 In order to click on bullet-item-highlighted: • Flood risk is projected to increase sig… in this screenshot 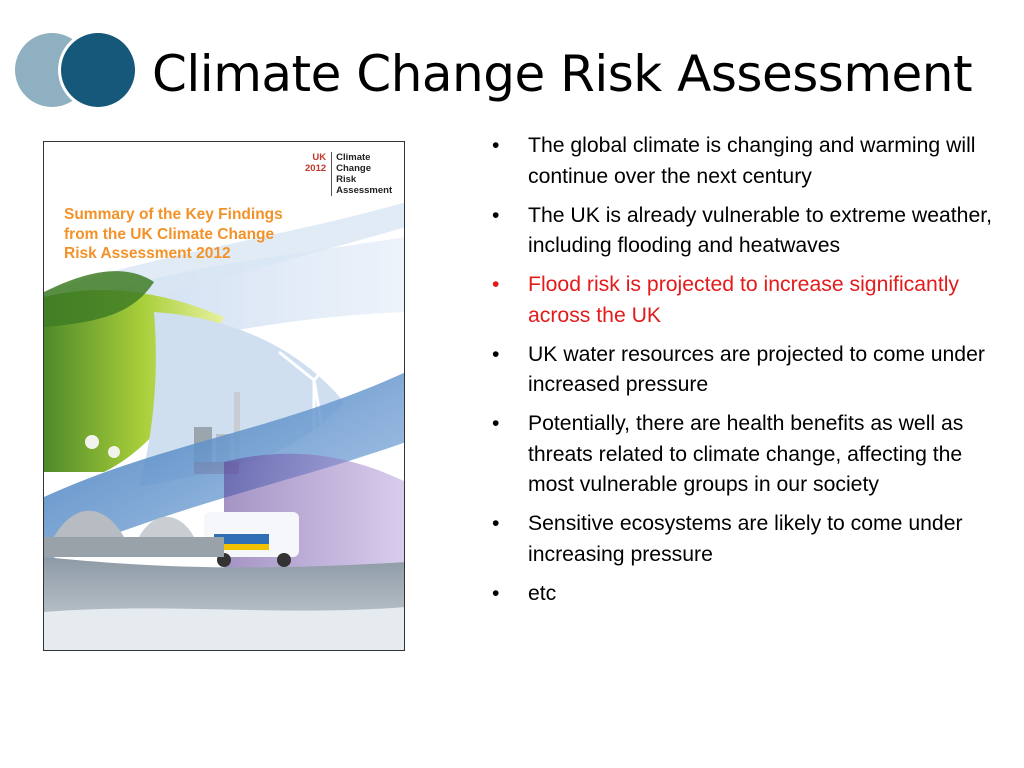, I will do `click(745, 300)`.